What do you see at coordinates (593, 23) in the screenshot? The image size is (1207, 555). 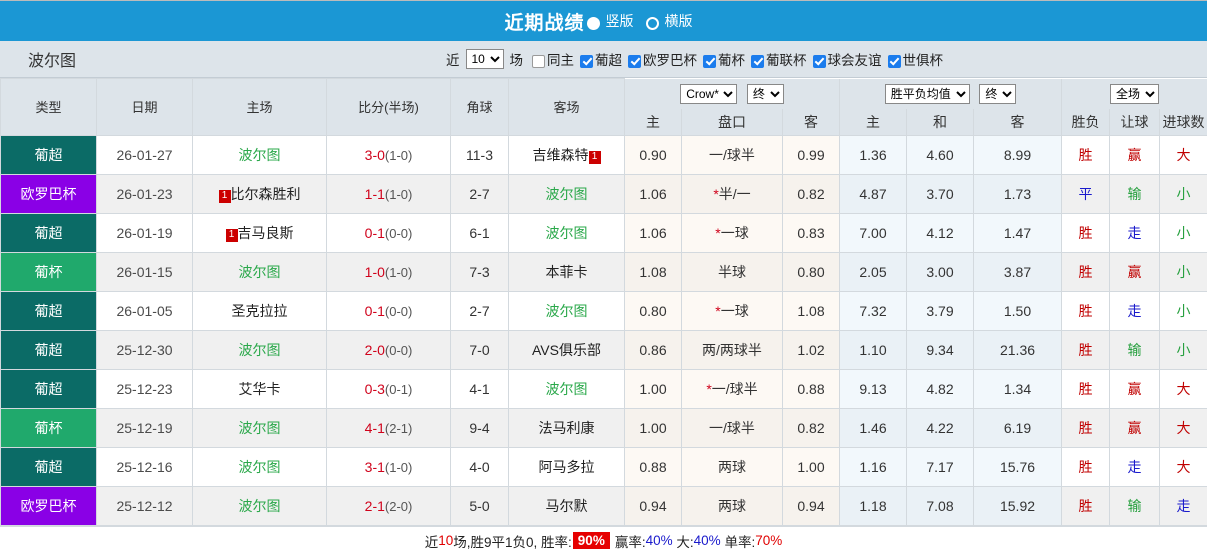 I see `radio-vertical-view` at bounding box center [593, 23].